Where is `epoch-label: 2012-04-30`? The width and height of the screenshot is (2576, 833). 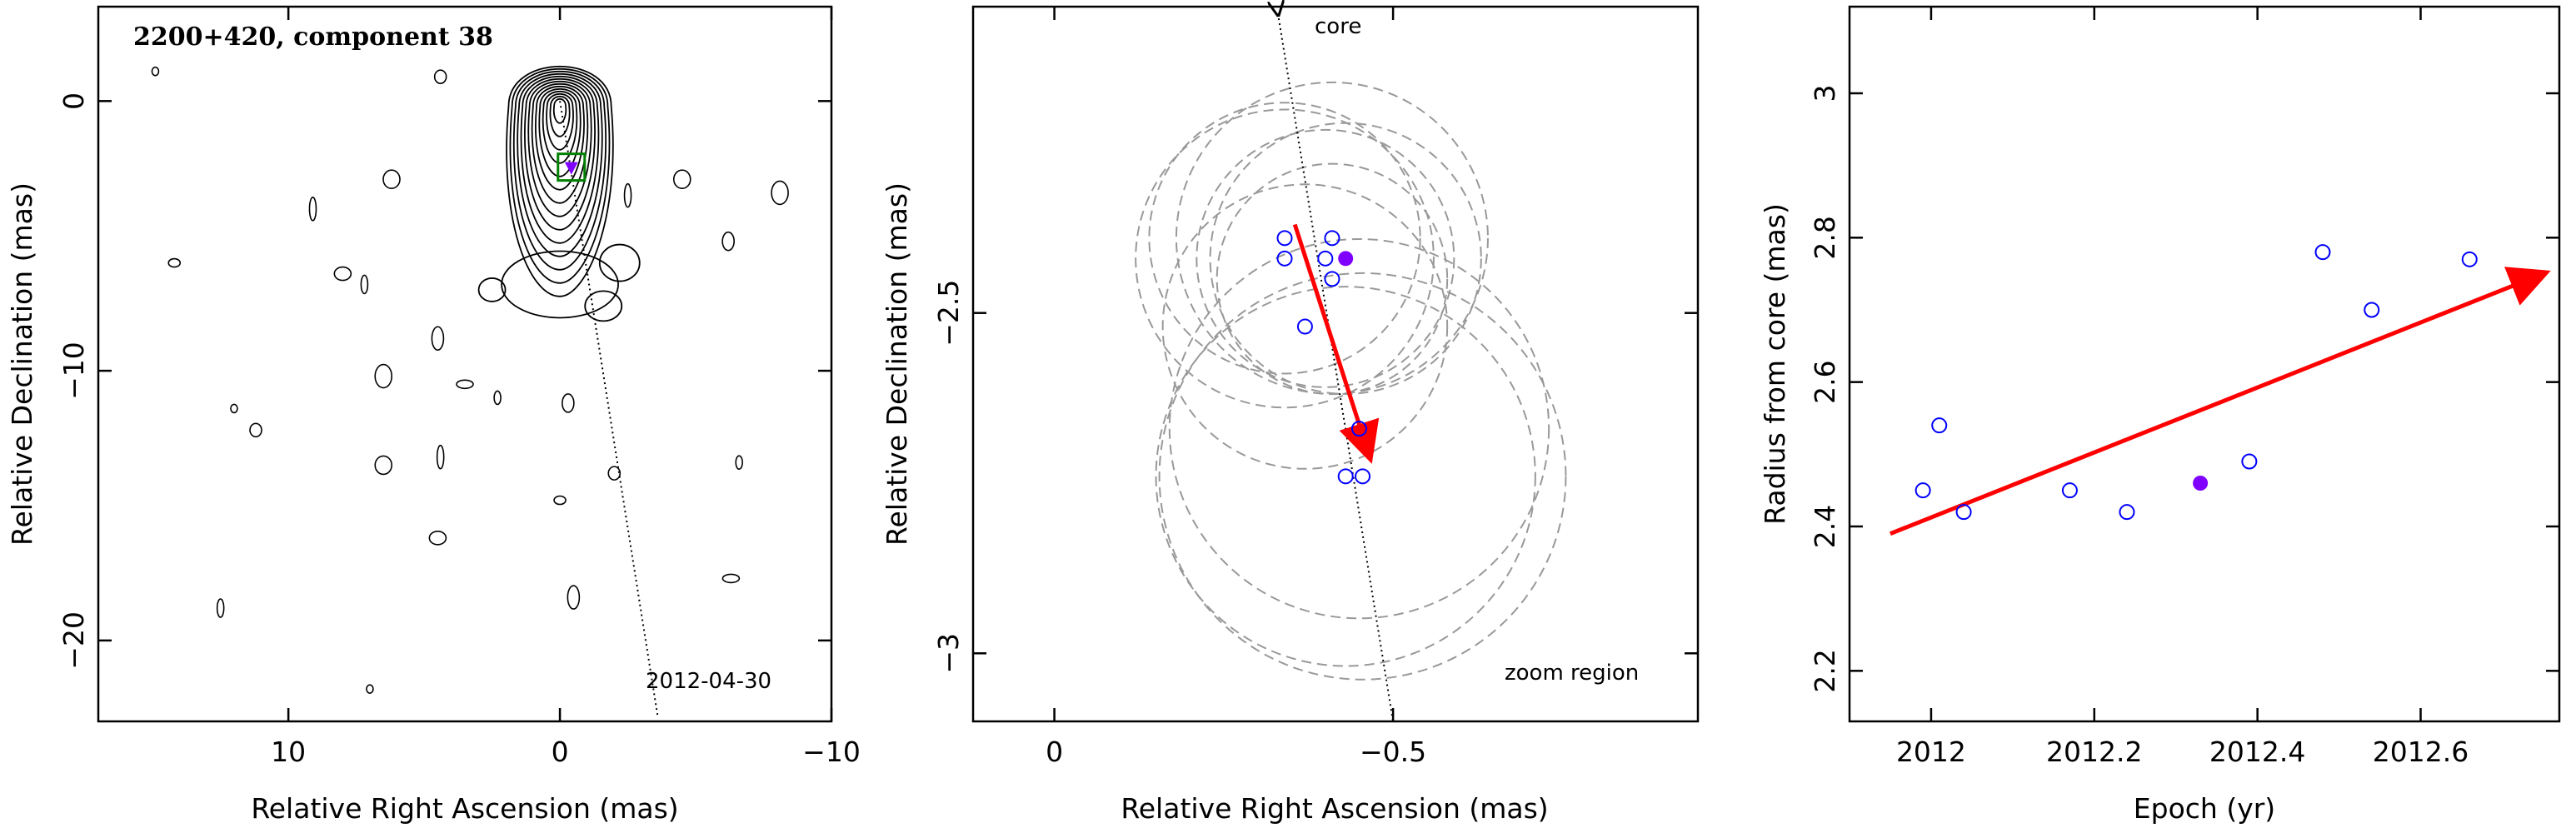
epoch-label: 2012-04-30 is located at coordinates (708, 681).